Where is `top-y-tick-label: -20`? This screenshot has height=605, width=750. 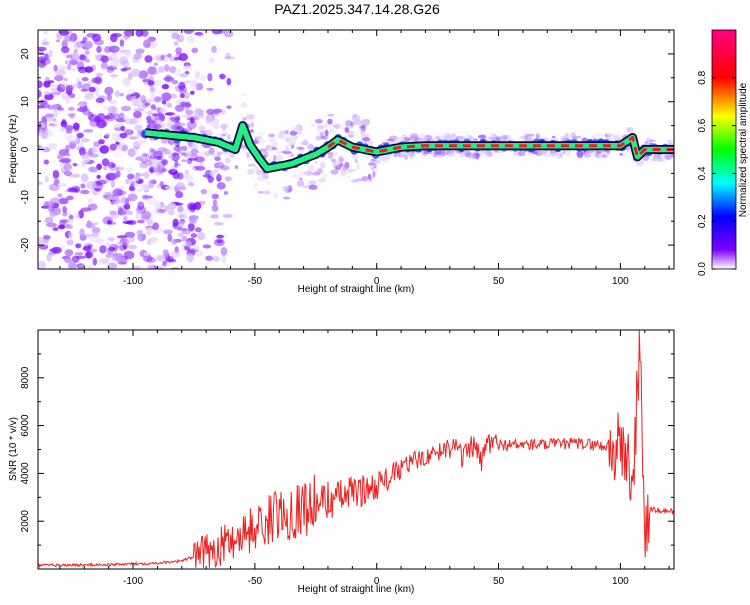 top-y-tick-label: -20 is located at coordinates (25, 244).